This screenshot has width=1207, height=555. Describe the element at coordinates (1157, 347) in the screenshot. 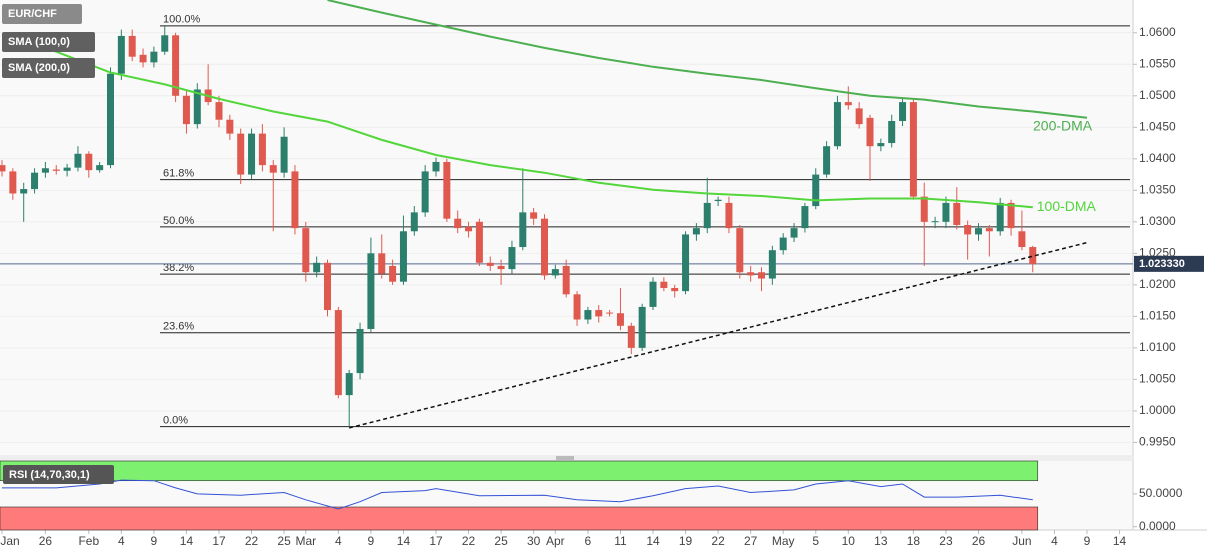

I see `y-tick-label: 1.0100` at that location.